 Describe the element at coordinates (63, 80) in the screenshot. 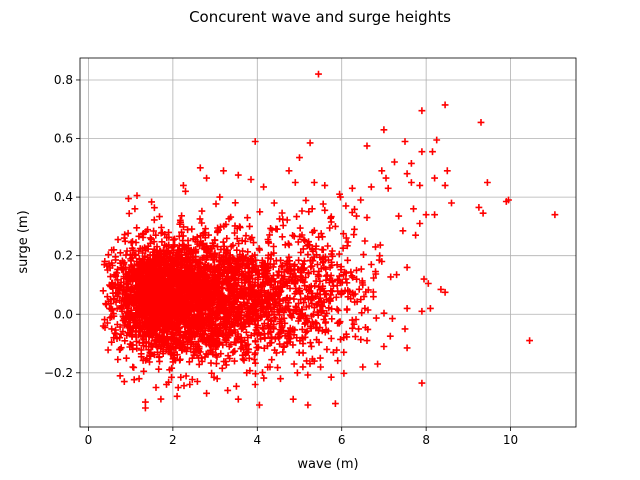

I see `y-tick-label: 0.8` at that location.